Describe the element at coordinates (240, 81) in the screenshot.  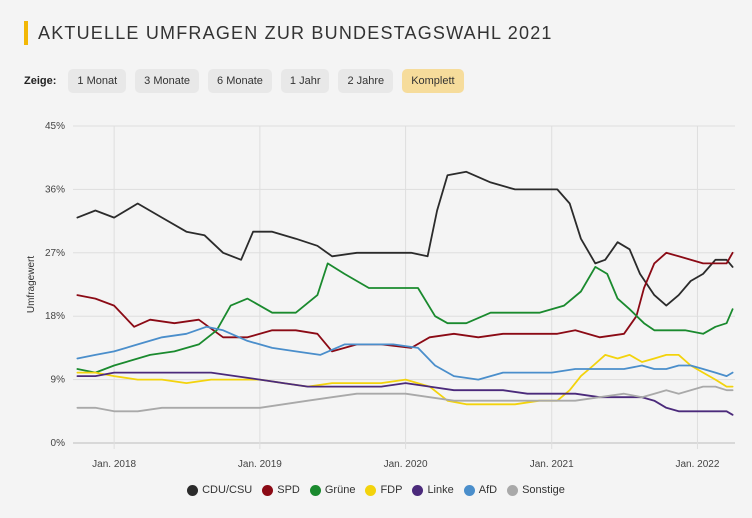
I see `filter-button-6-monate: 6 Monate` at that location.